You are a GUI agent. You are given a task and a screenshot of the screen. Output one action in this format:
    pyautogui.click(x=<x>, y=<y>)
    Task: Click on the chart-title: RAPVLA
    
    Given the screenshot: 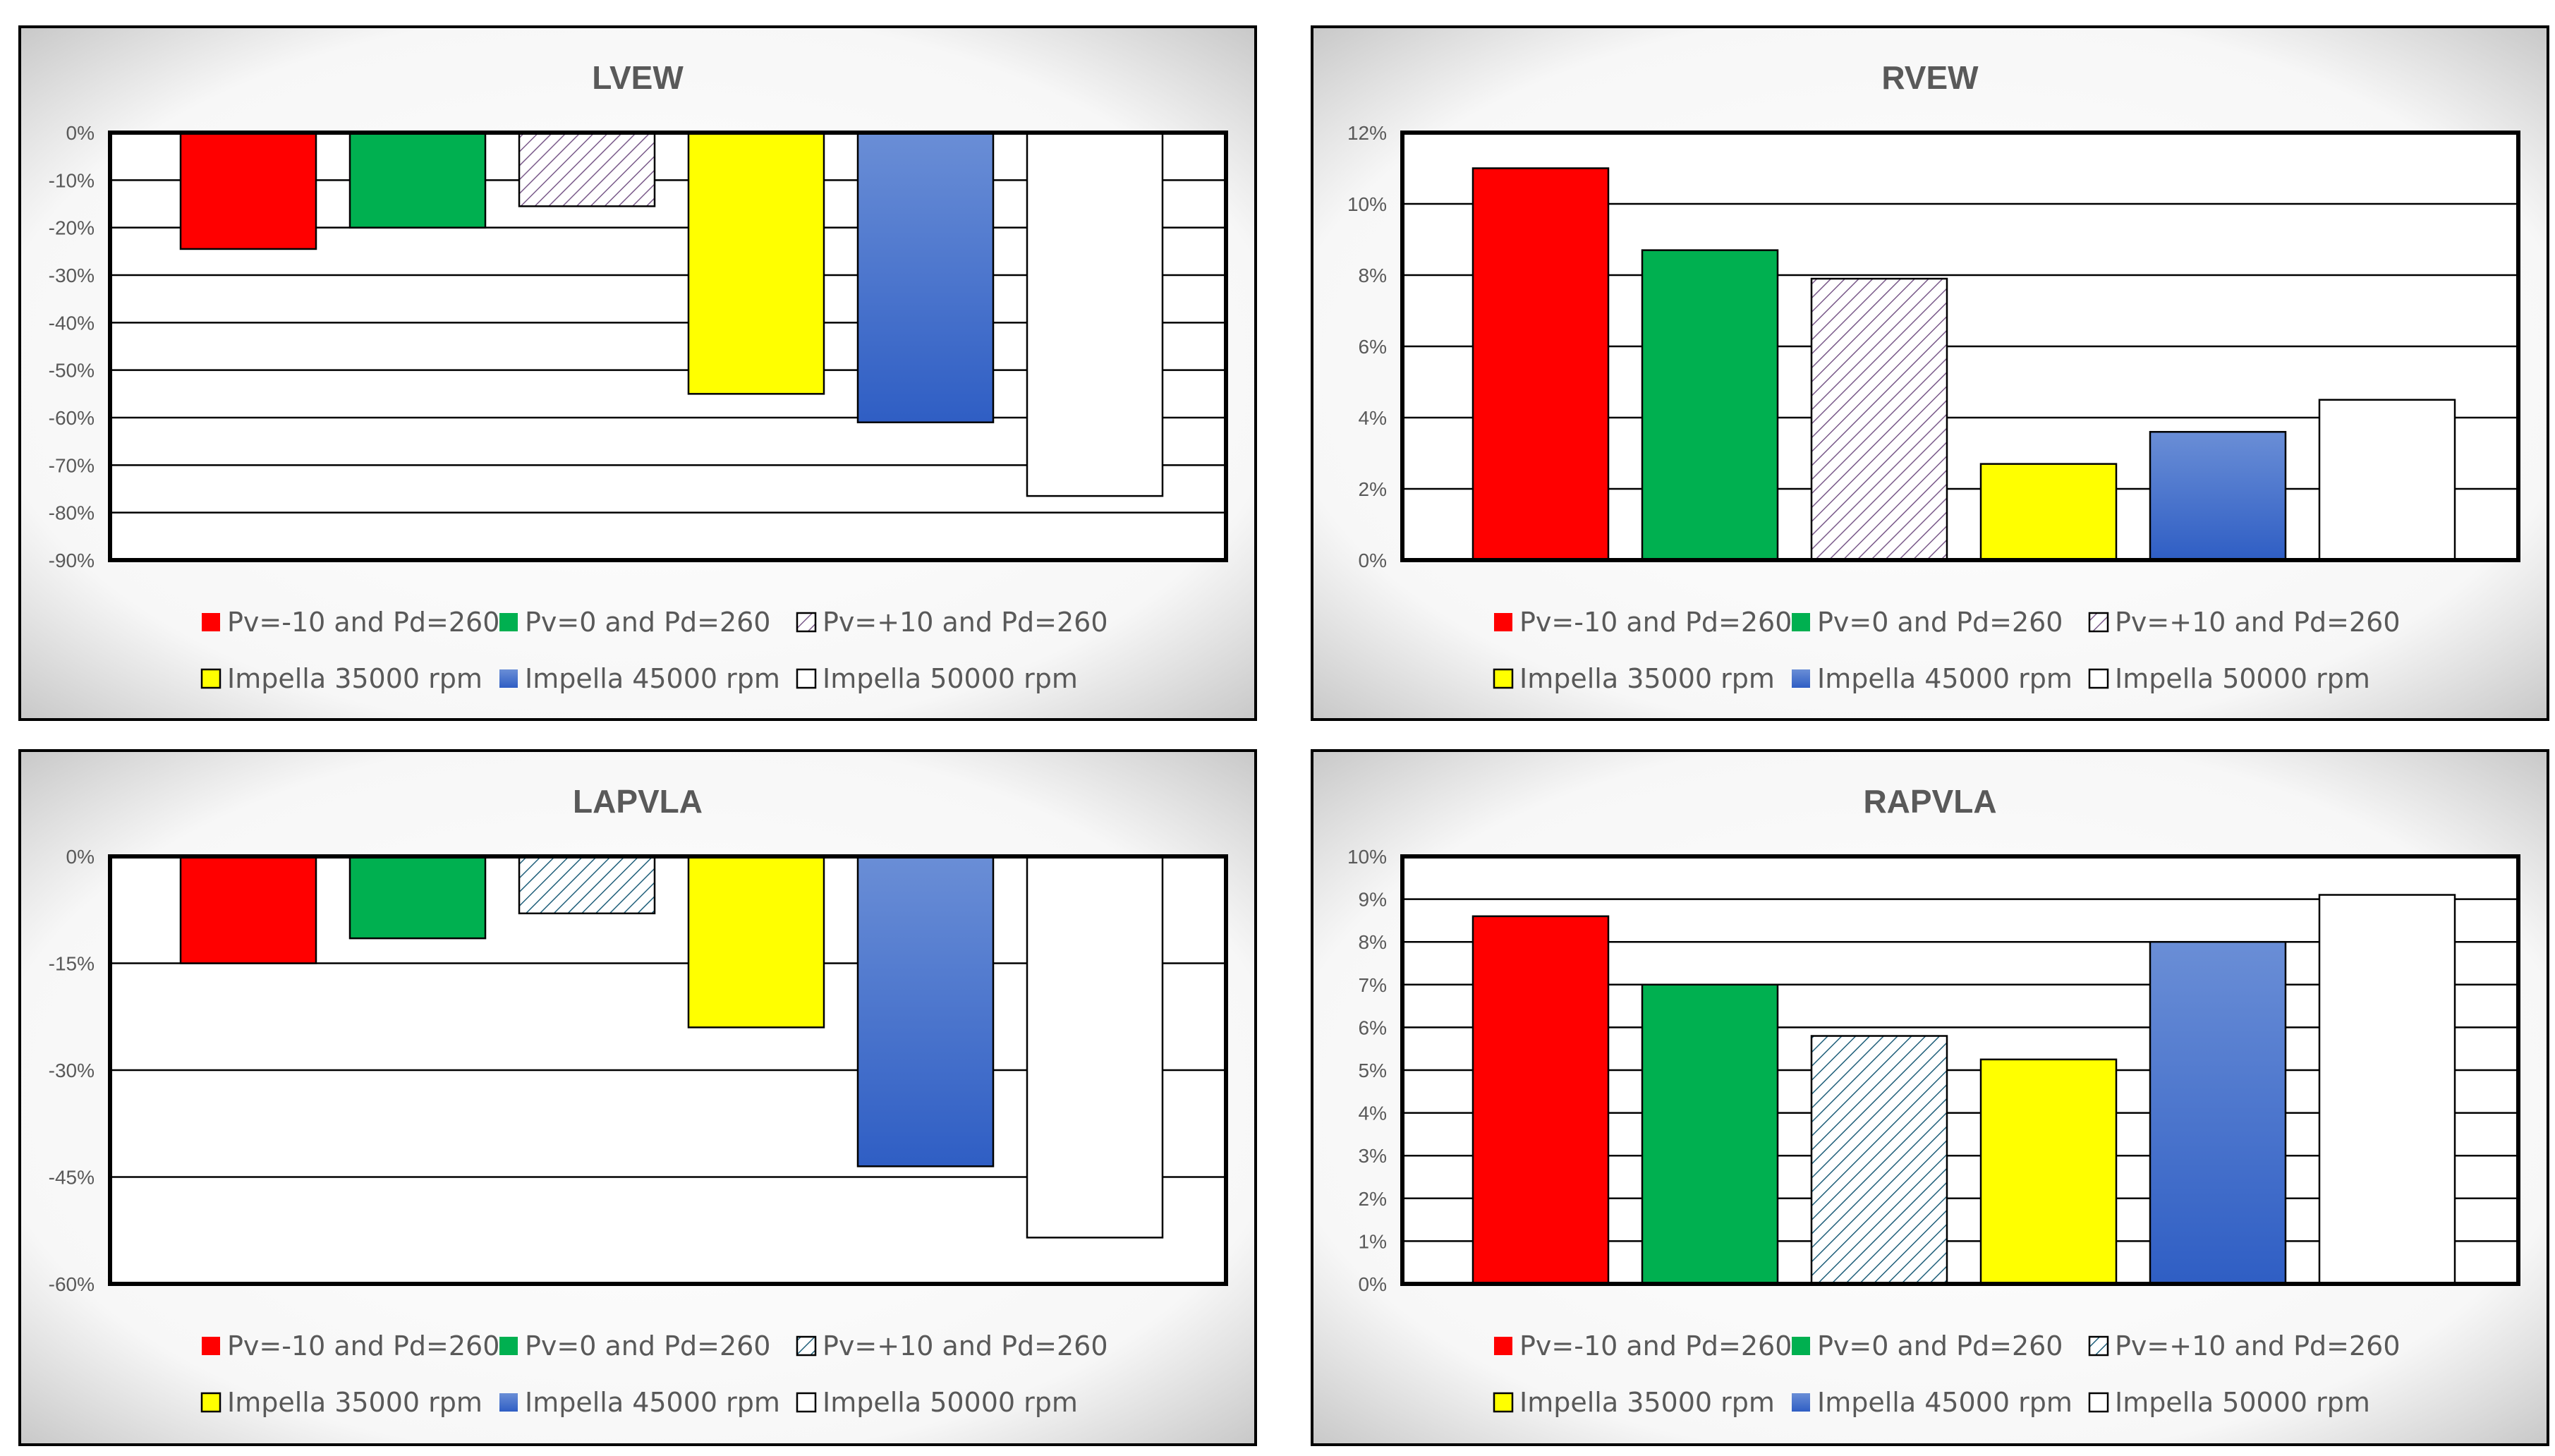 What is the action you would take?
    pyautogui.click(x=1929, y=802)
    